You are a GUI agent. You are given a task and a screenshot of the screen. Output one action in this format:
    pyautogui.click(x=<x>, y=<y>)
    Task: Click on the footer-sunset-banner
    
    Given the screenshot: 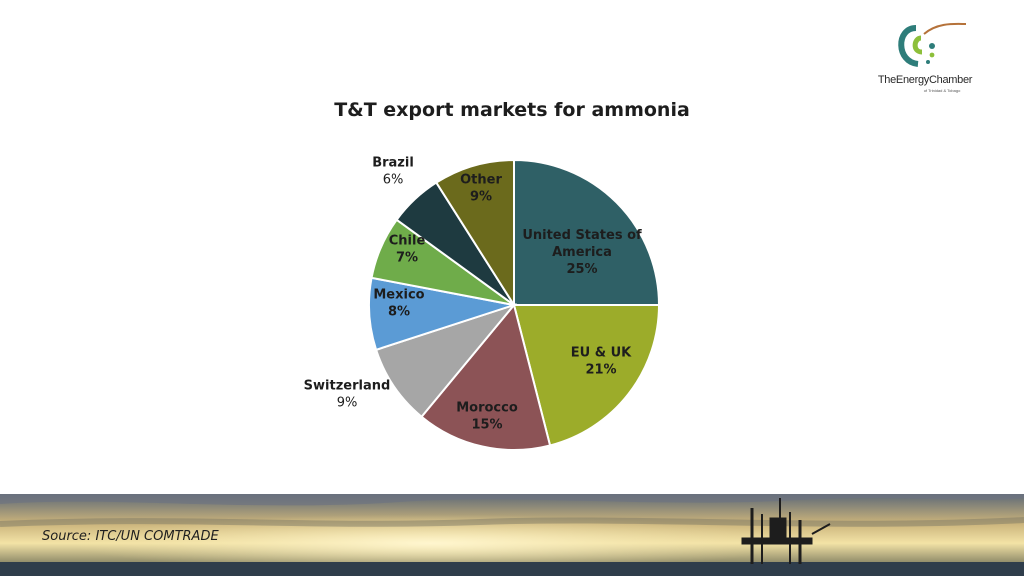 What is the action you would take?
    pyautogui.click(x=512, y=535)
    